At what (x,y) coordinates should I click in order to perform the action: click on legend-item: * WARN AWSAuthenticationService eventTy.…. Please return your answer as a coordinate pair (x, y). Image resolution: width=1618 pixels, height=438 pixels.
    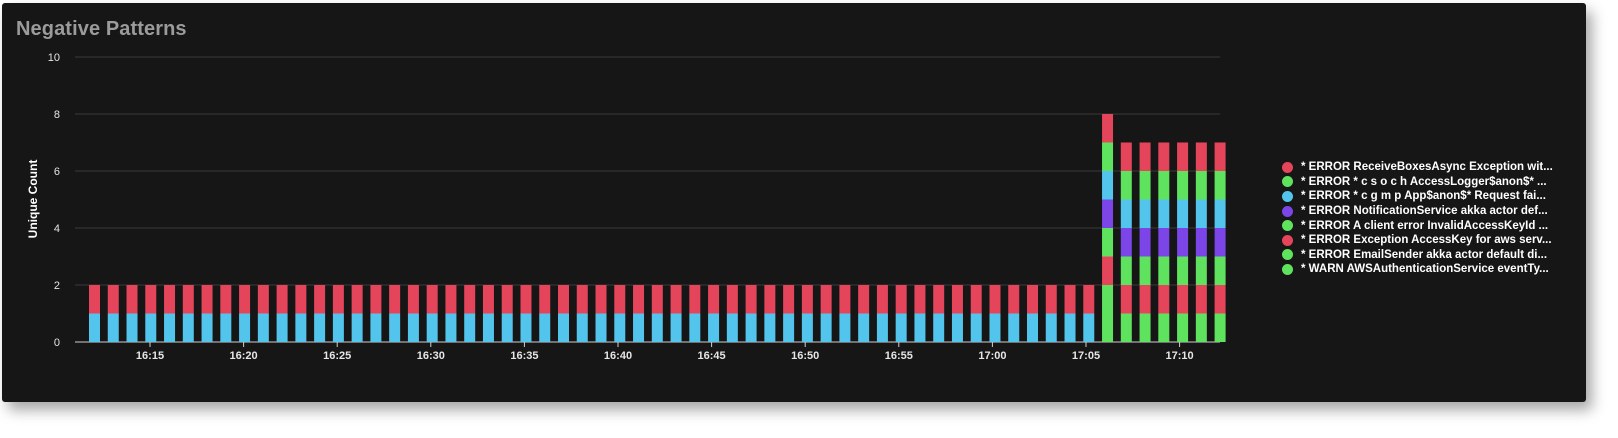
    Looking at the image, I should click on (1417, 269).